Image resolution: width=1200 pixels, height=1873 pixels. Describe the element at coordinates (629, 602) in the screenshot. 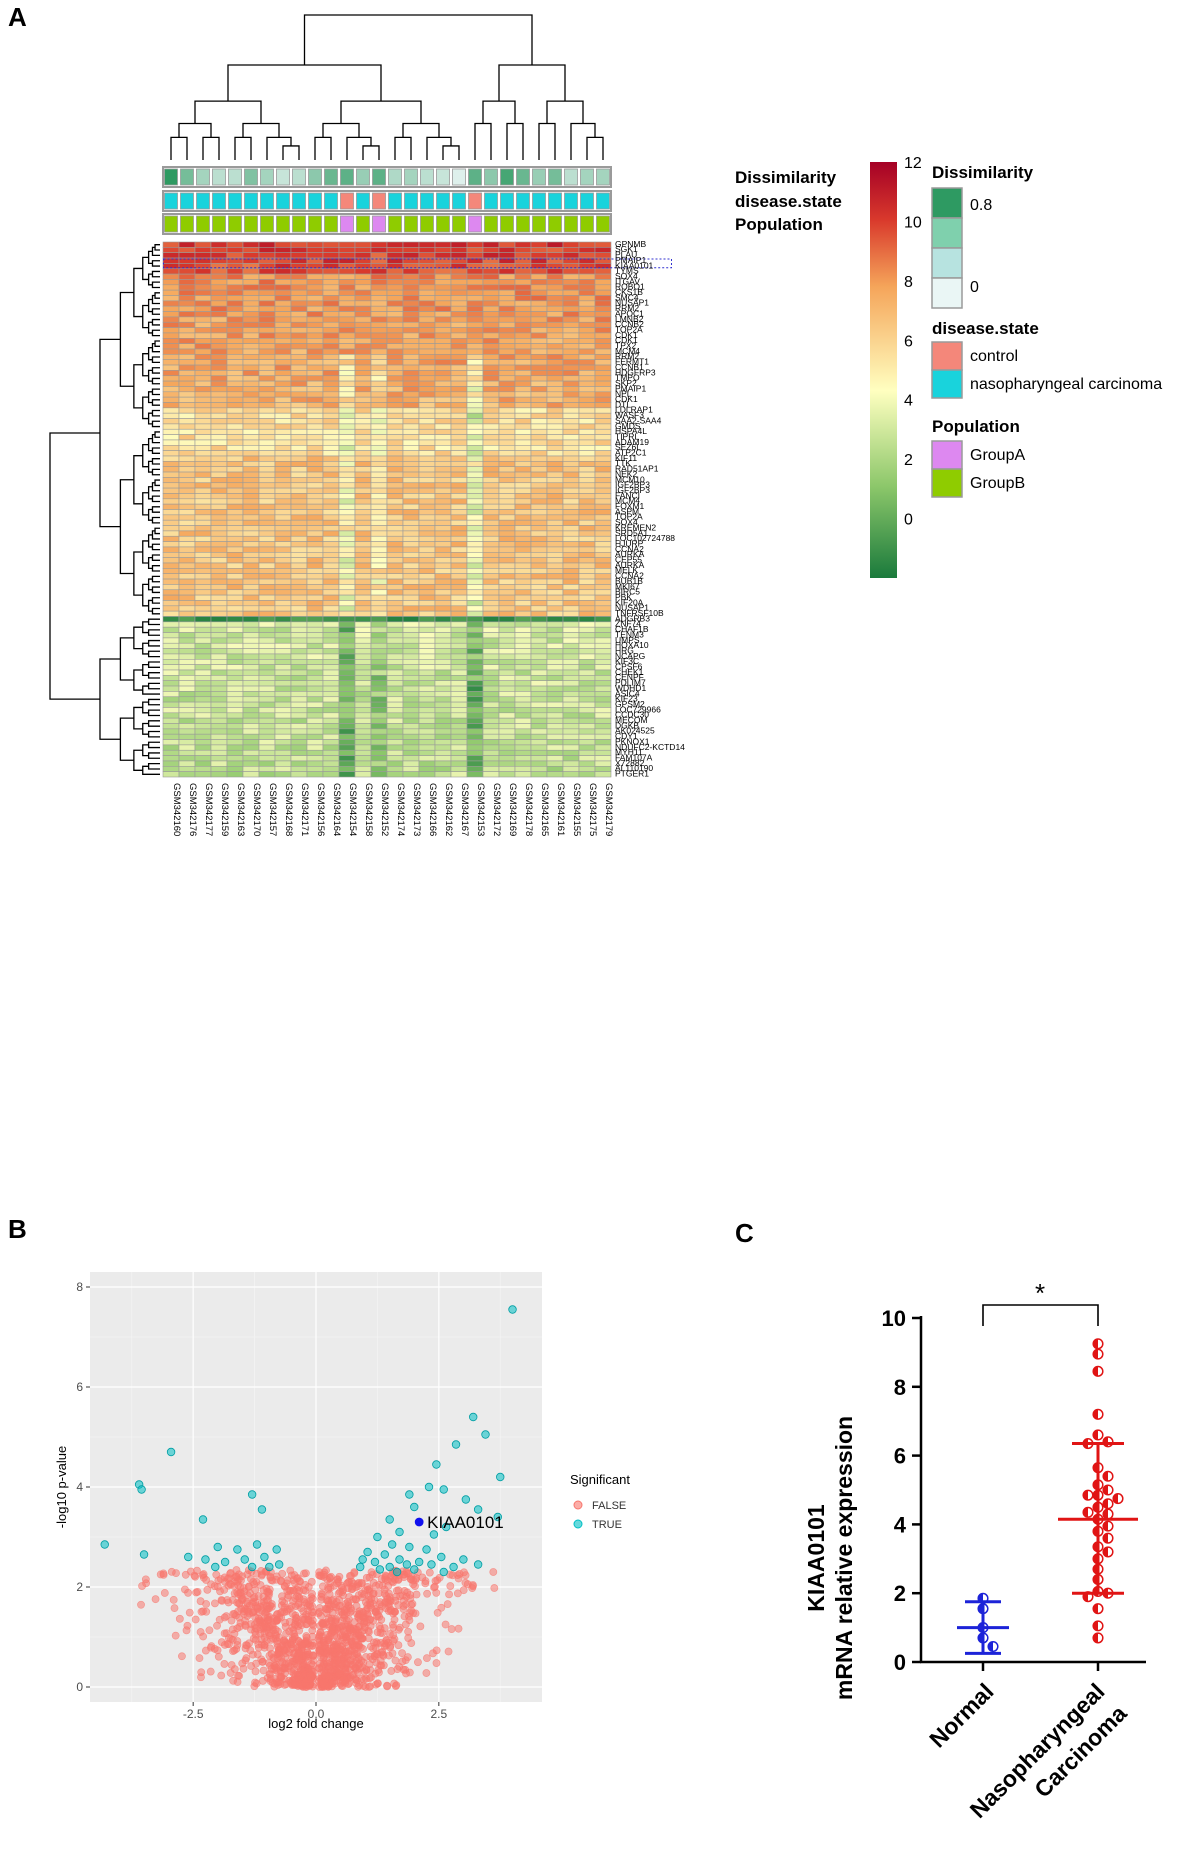

I see `gene-label: KIF20A` at that location.